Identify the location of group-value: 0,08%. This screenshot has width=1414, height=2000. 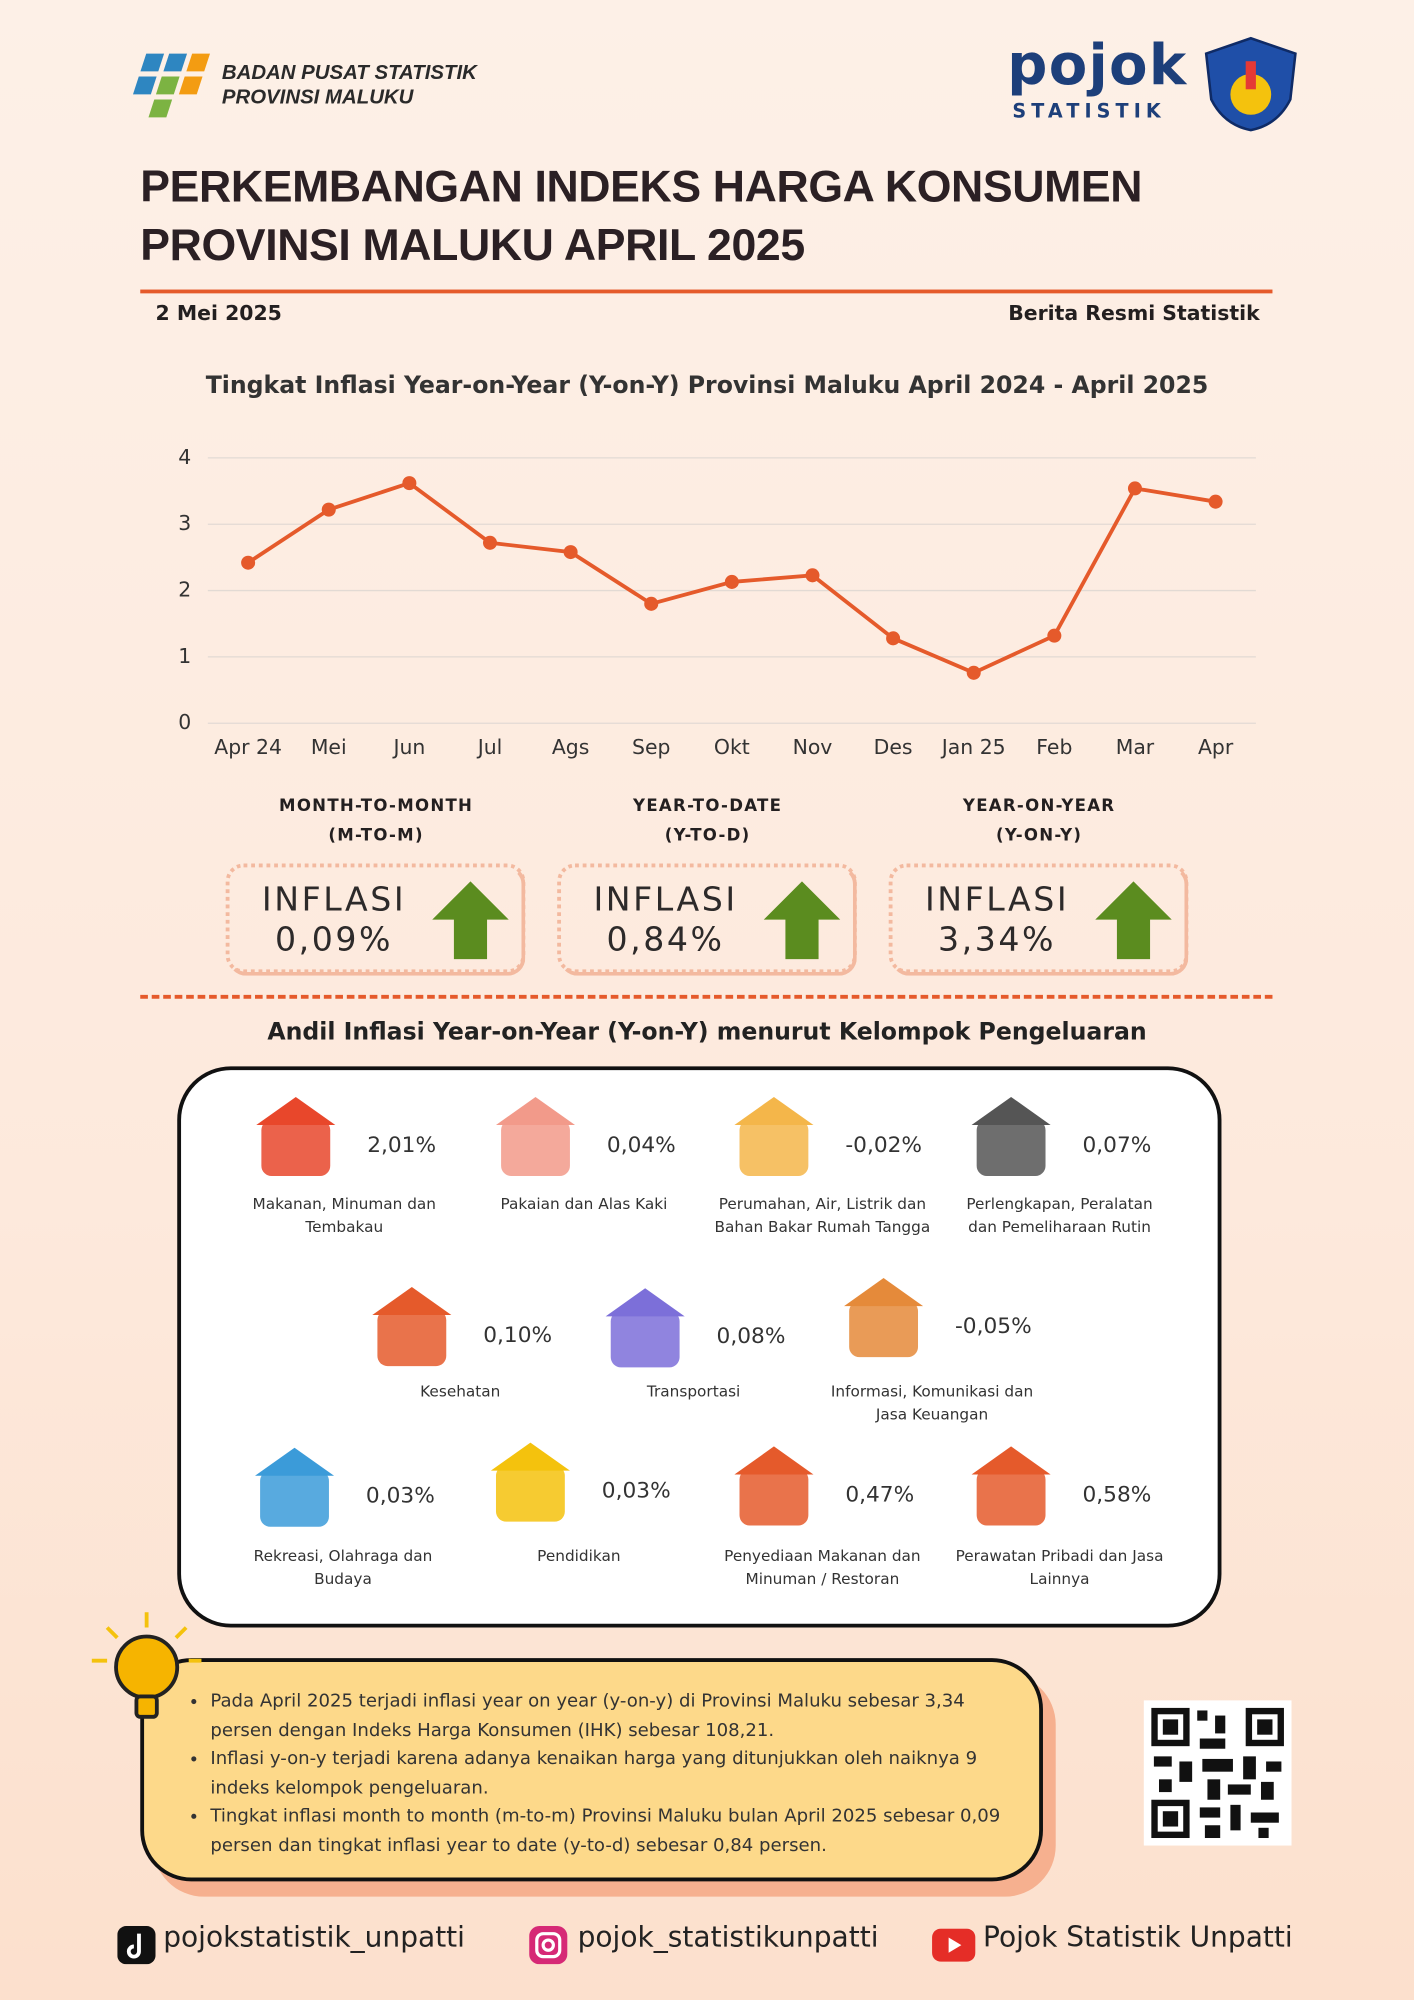
(751, 1336).